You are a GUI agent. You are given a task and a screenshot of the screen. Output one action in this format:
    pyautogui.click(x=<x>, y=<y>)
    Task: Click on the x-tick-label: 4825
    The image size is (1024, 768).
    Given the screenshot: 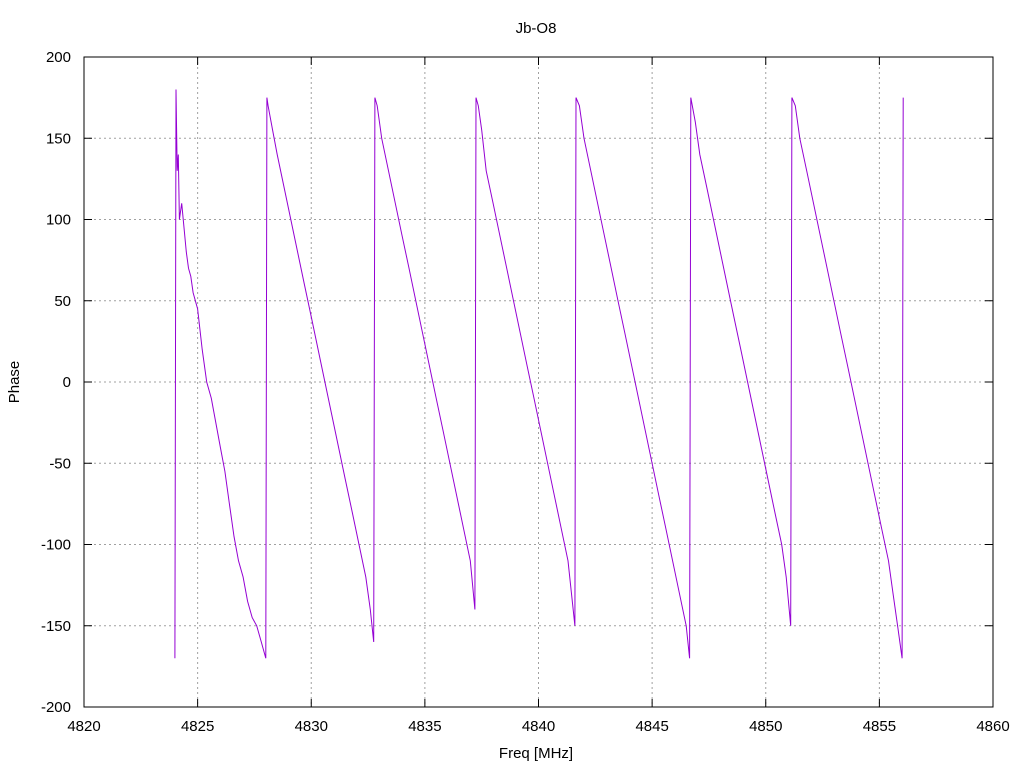 What is the action you would take?
    pyautogui.click(x=197, y=726)
    